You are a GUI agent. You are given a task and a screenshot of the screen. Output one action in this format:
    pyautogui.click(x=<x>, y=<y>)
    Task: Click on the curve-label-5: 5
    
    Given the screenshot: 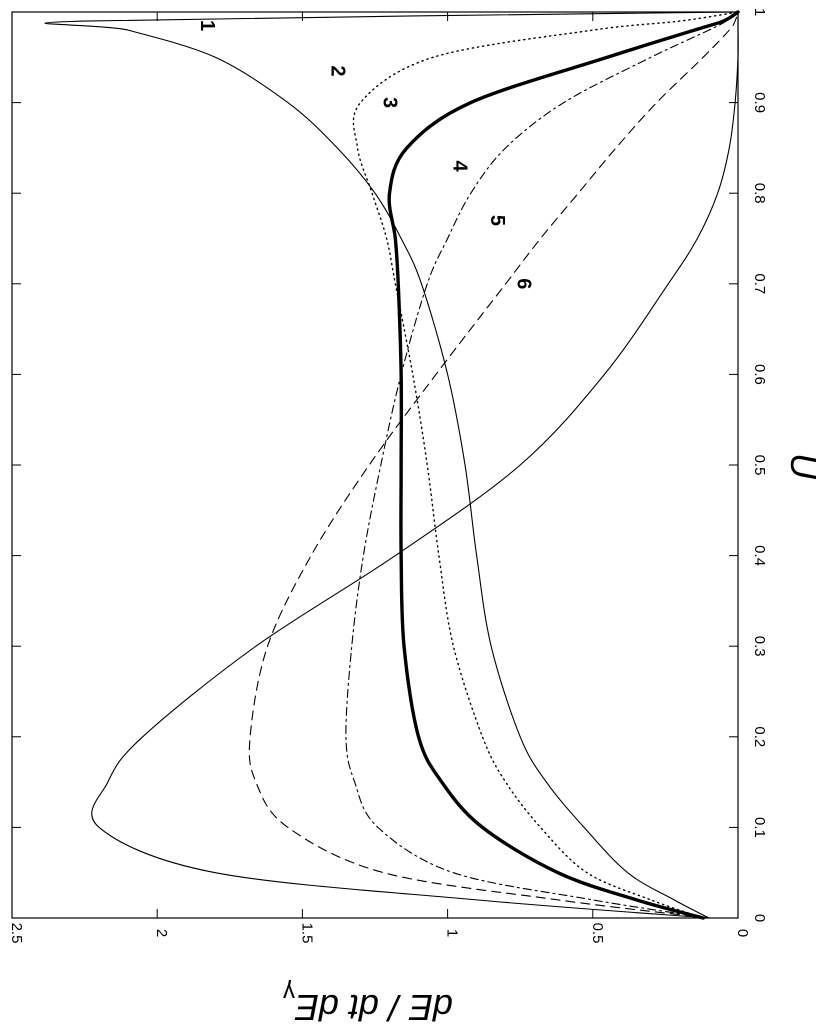 What is the action you would take?
    pyautogui.click(x=497, y=220)
    